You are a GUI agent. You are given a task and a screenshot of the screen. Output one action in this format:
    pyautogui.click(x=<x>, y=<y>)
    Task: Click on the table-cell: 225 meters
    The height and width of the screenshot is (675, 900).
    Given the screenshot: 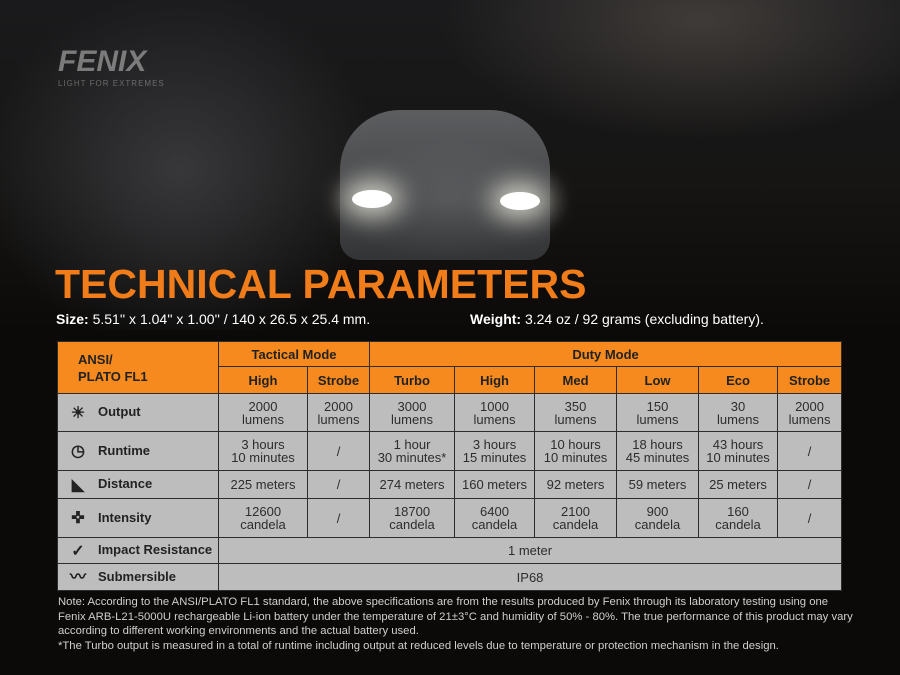 What is the action you would take?
    pyautogui.click(x=263, y=484)
    